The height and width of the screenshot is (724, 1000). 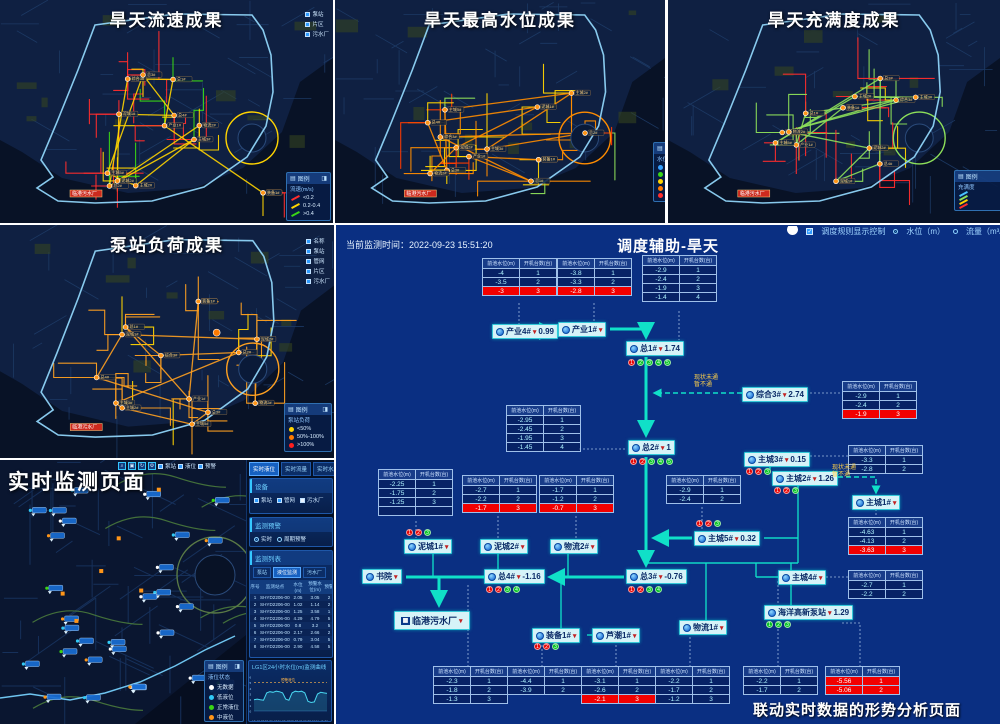 What do you see at coordinates (187, 466) in the screenshot?
I see `map-layer-toggle: 液位` at bounding box center [187, 466].